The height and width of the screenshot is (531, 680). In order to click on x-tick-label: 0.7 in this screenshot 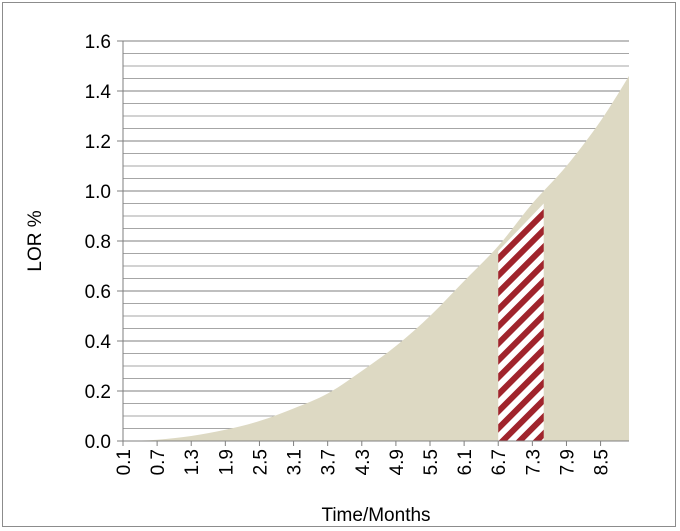, I will do `click(158, 462)`.